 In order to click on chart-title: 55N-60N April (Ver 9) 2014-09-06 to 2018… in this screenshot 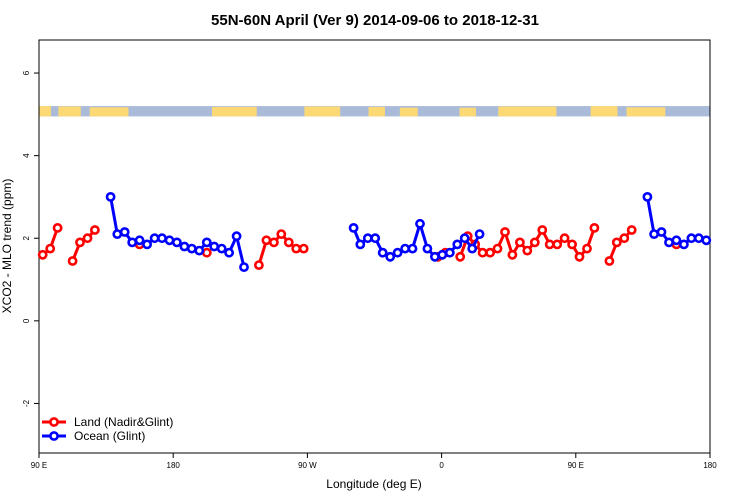, I will do `click(375, 20)`.